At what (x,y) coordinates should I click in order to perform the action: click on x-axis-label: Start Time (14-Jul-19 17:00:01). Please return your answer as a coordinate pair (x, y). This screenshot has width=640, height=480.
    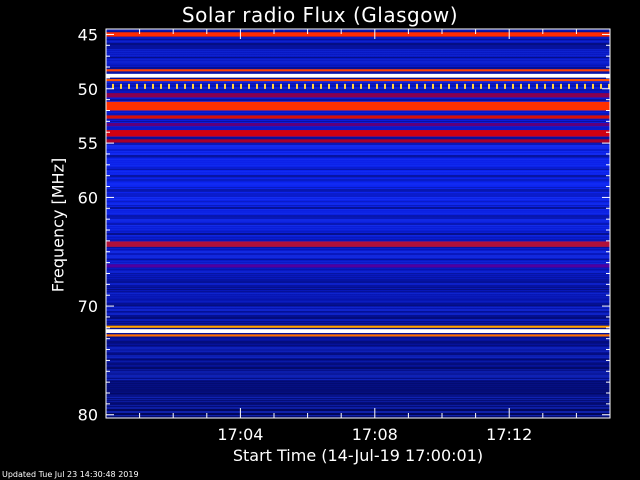
    Looking at the image, I should click on (358, 455).